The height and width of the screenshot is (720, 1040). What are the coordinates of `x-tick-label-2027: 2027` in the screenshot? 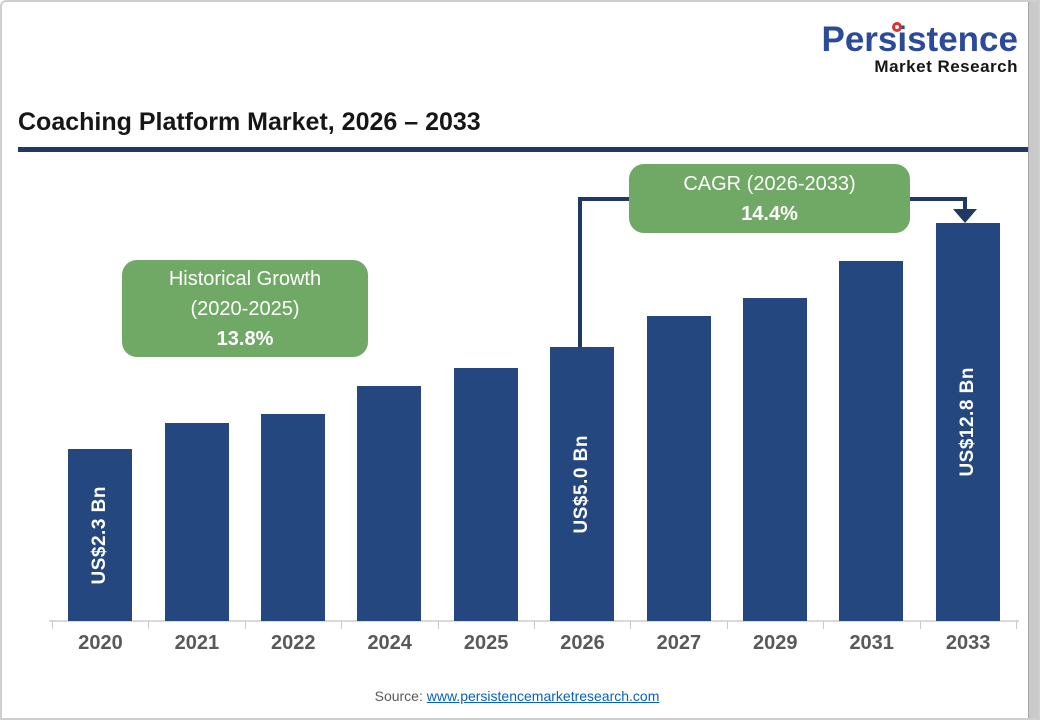 It's located at (679, 643).